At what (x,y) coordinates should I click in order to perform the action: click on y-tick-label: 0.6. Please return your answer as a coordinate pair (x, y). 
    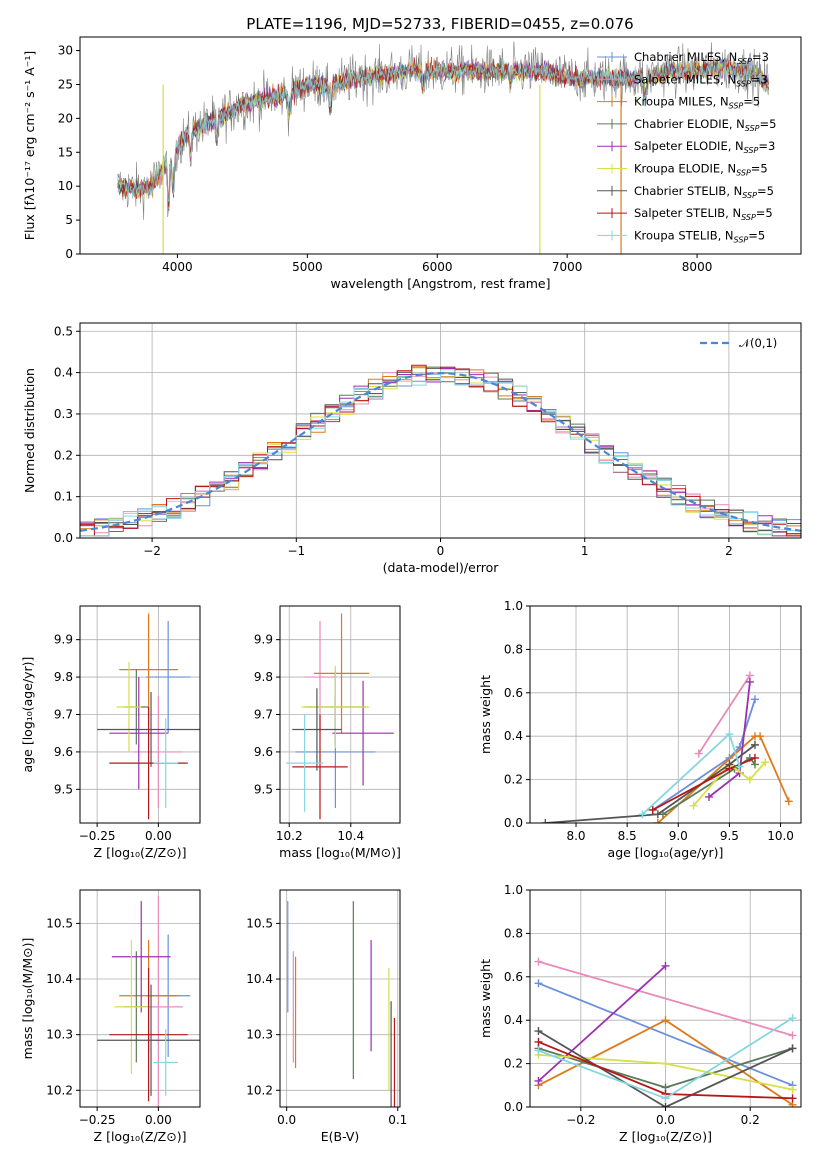
    Looking at the image, I should click on (513, 977).